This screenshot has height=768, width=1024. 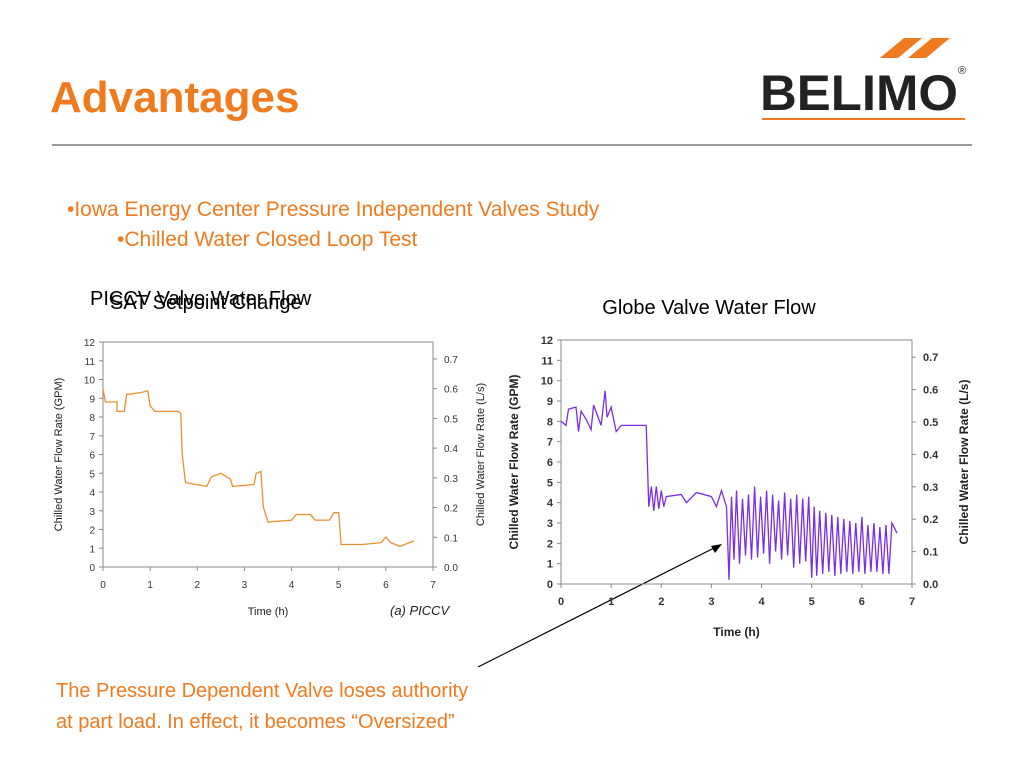 What do you see at coordinates (859, 93) in the screenshot?
I see `logo-text: BELIMO` at bounding box center [859, 93].